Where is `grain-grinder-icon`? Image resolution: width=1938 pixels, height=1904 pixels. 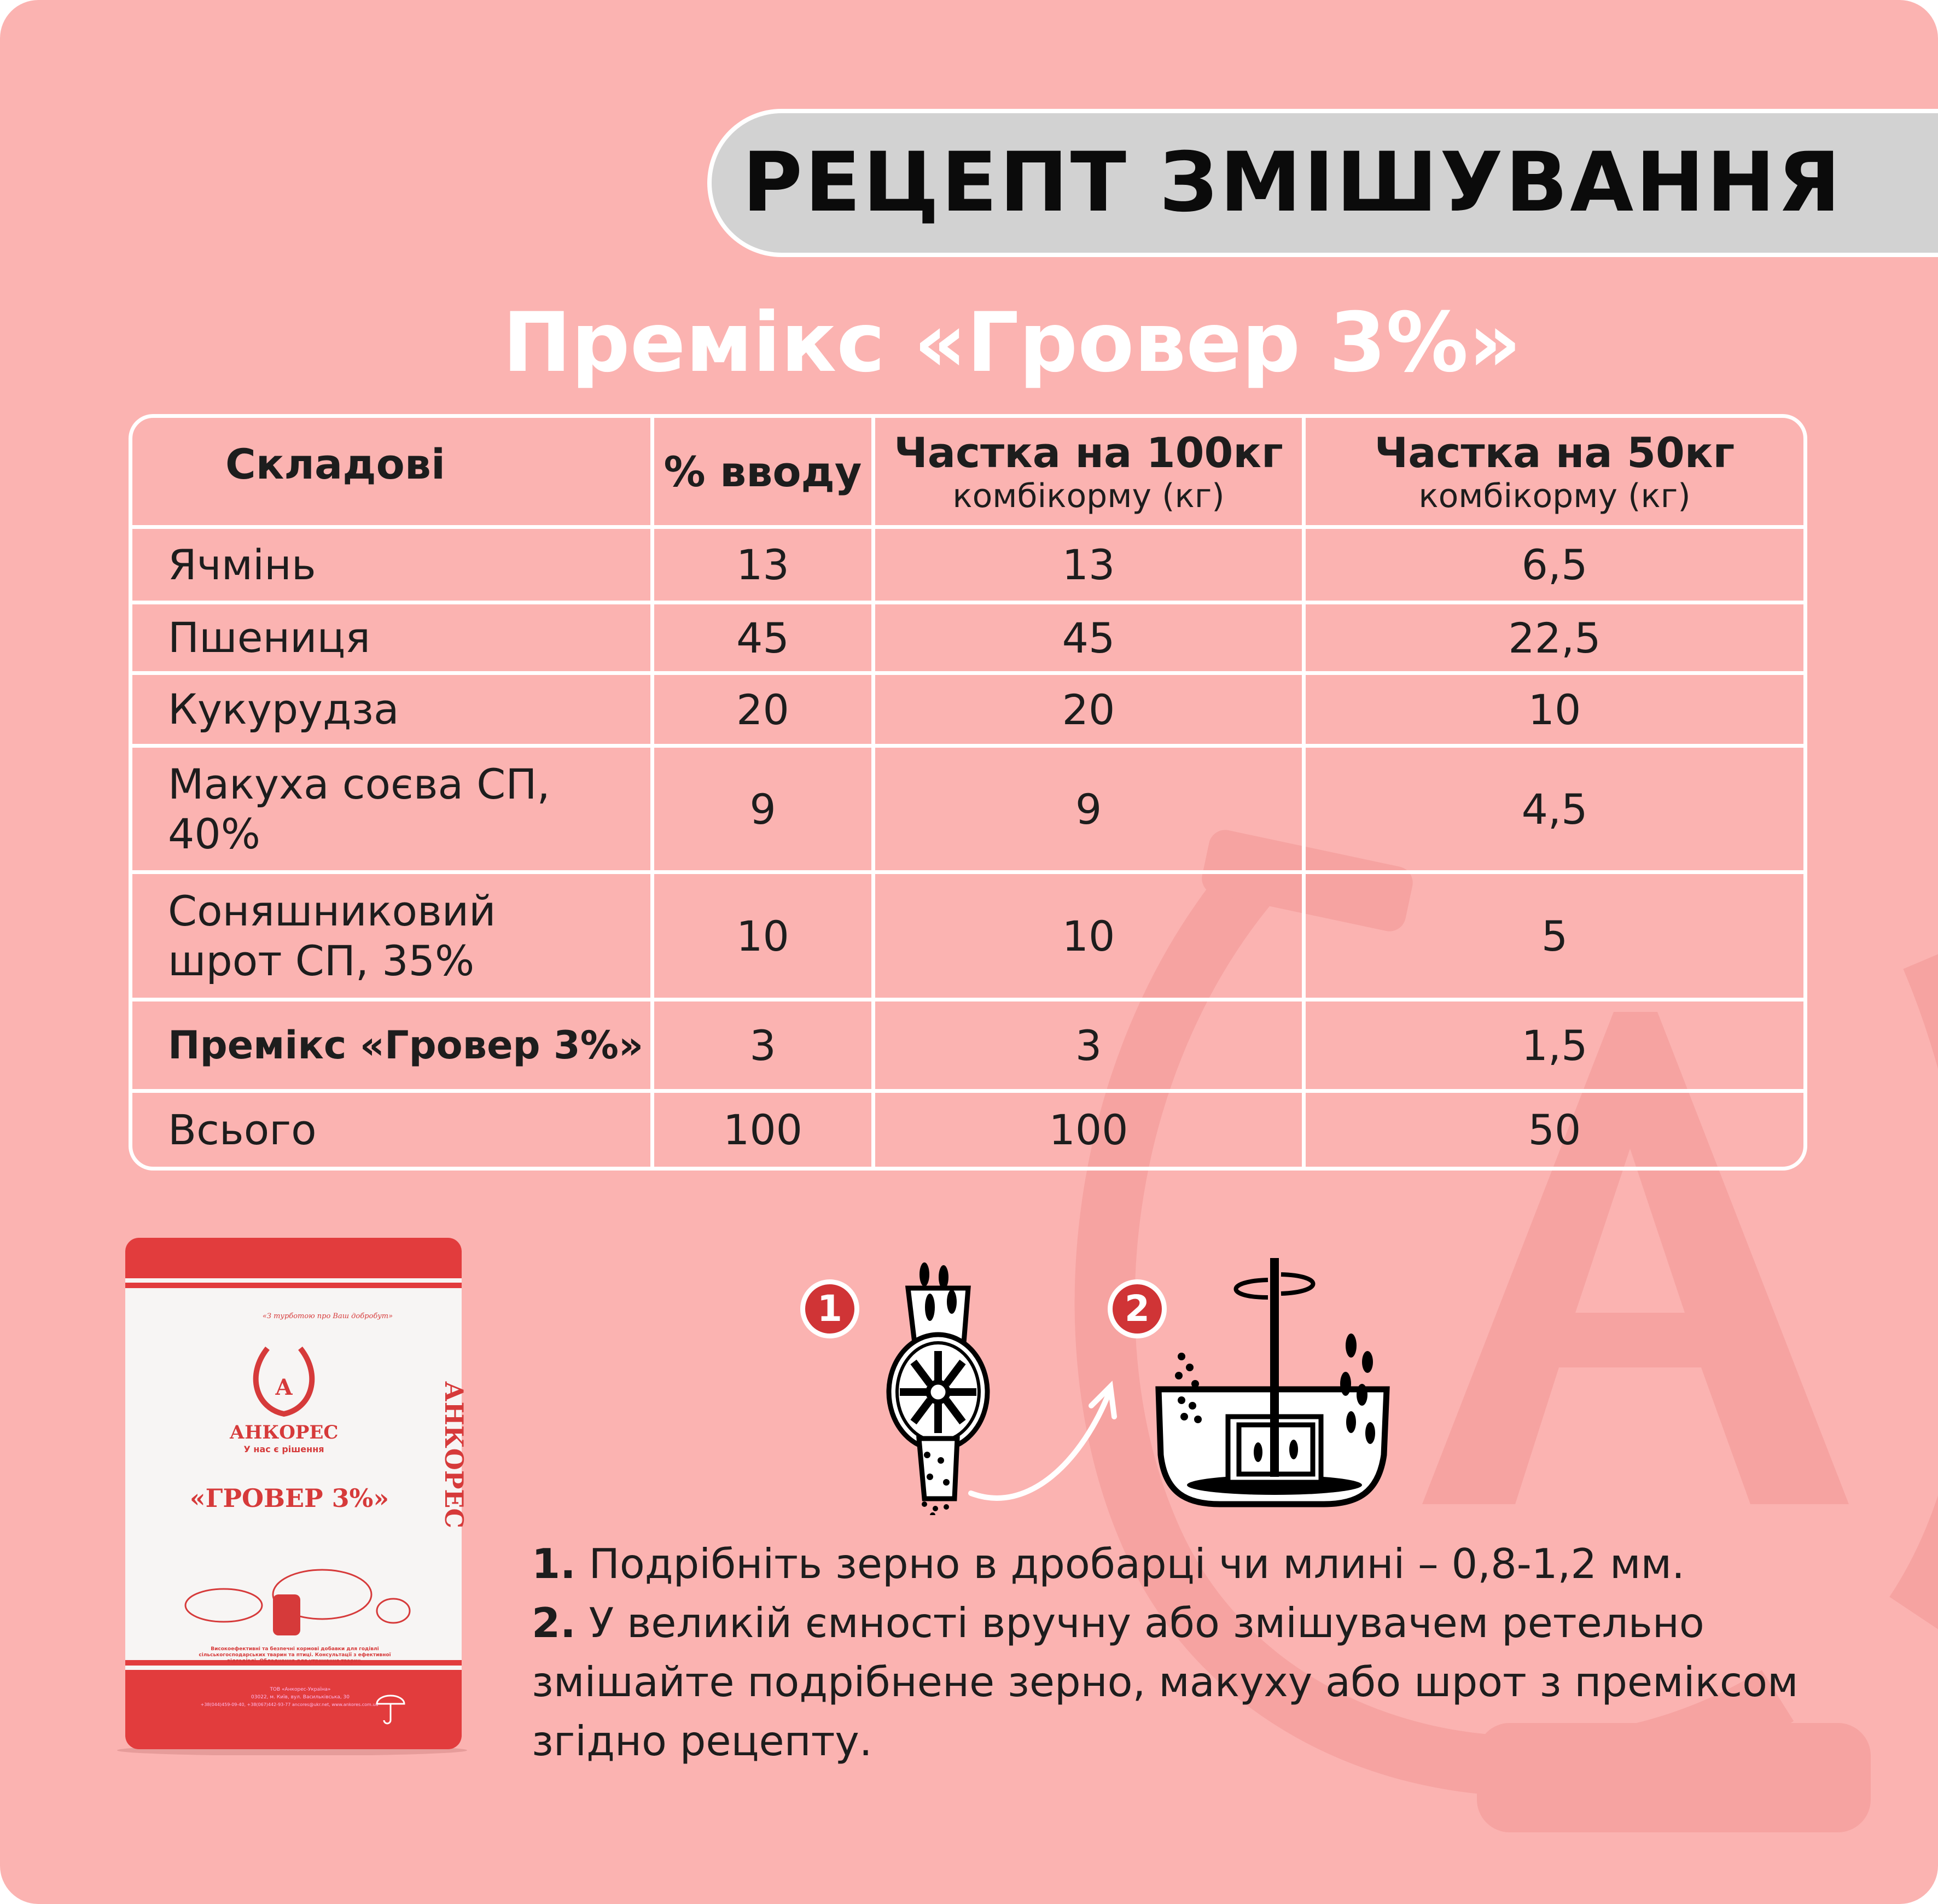
grain-grinder-icon is located at coordinates (938, 1393).